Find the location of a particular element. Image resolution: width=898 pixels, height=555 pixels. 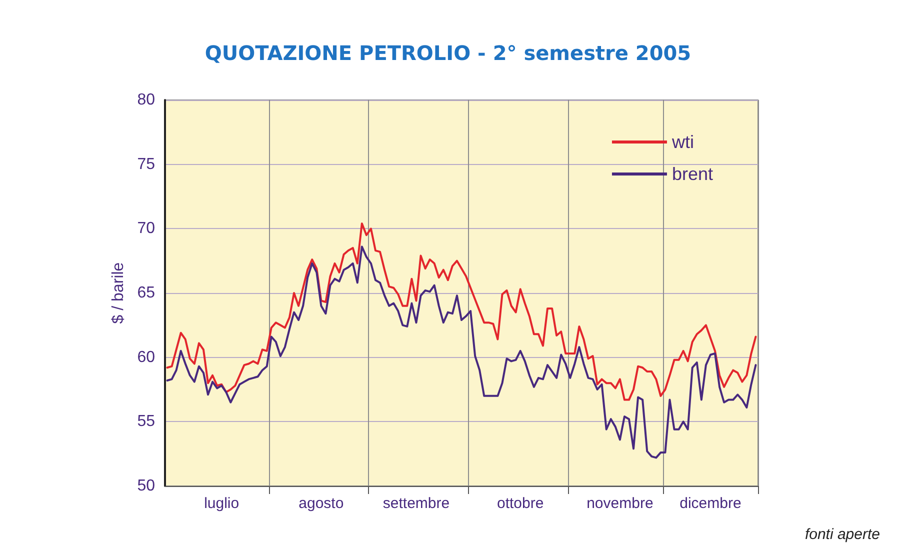

y-tick-label: 80 is located at coordinates (146, 100).